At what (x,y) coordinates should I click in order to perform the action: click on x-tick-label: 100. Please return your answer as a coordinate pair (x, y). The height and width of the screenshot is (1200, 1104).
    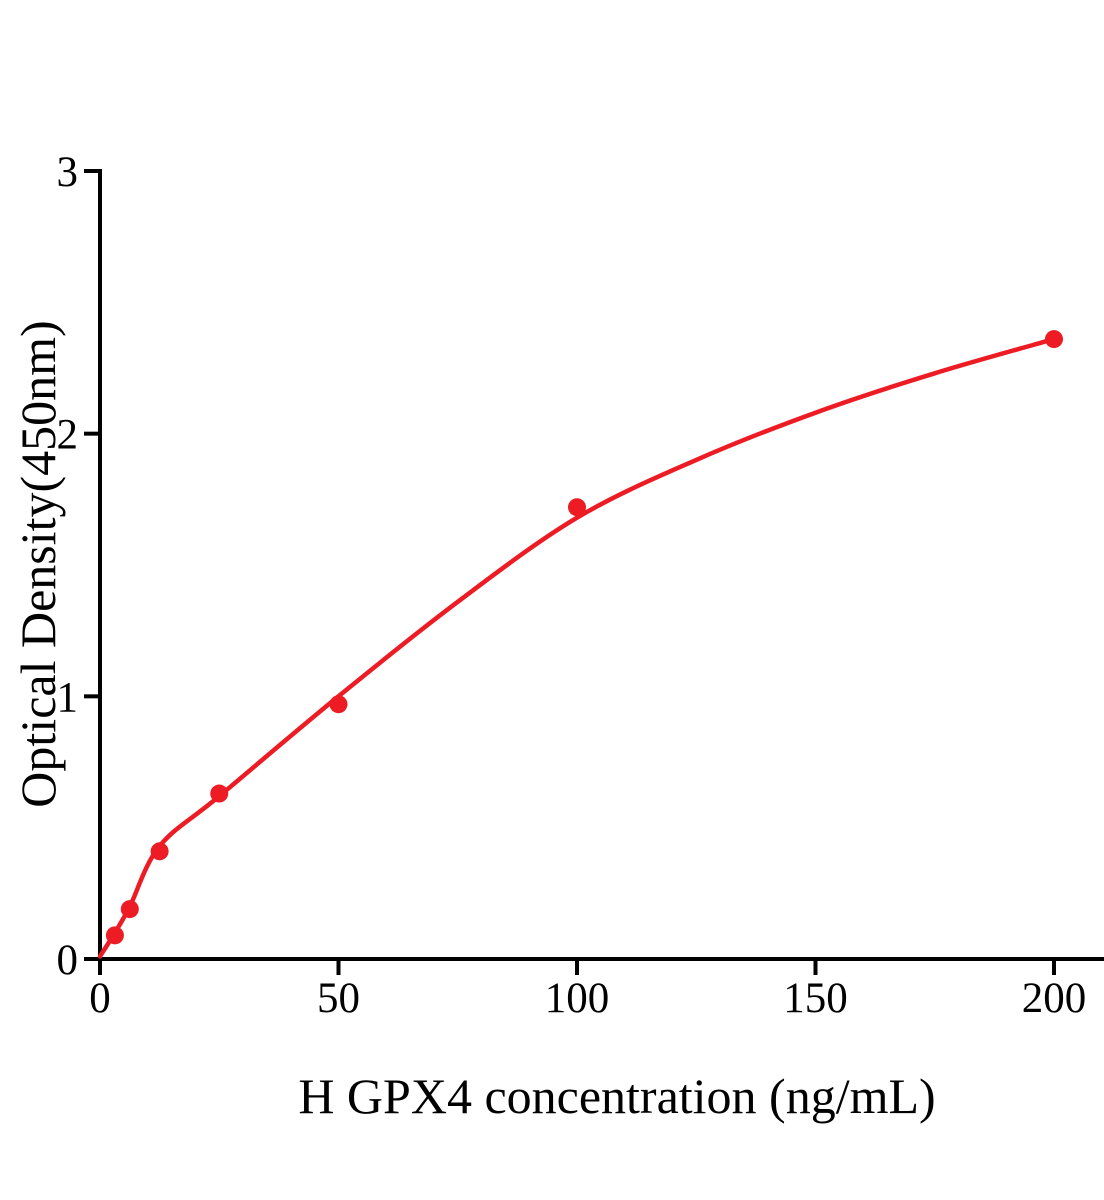
    Looking at the image, I should click on (577, 998).